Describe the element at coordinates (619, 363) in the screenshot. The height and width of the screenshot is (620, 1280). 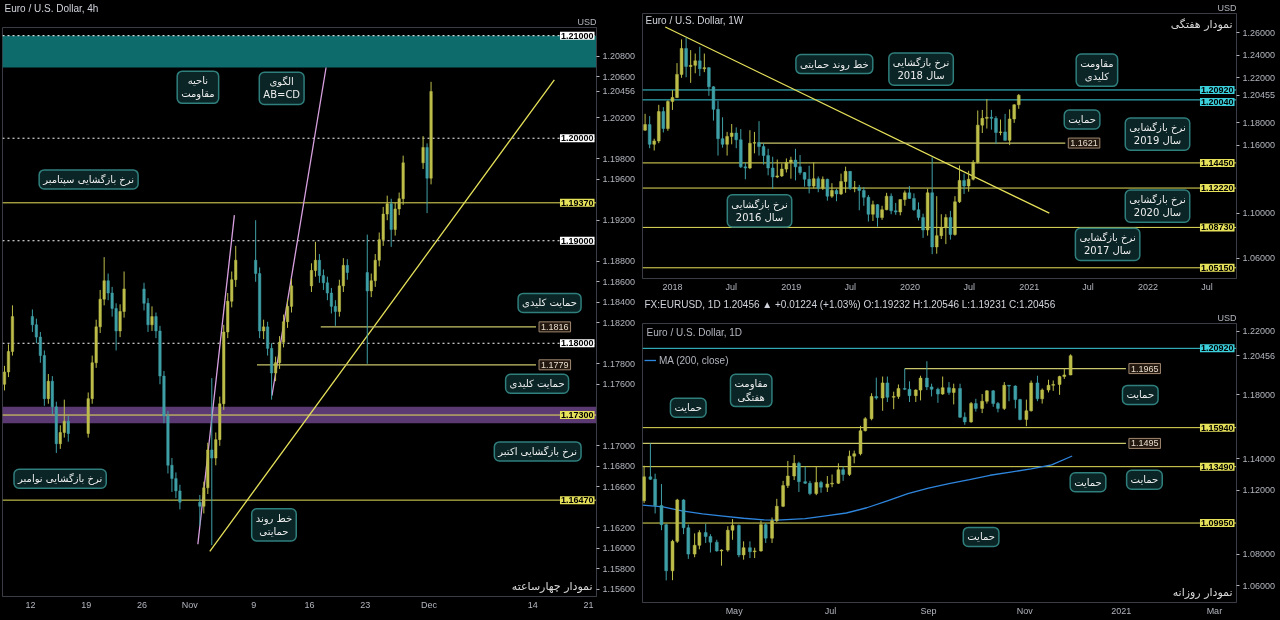
I see `y-tick-label: 1.17800` at that location.